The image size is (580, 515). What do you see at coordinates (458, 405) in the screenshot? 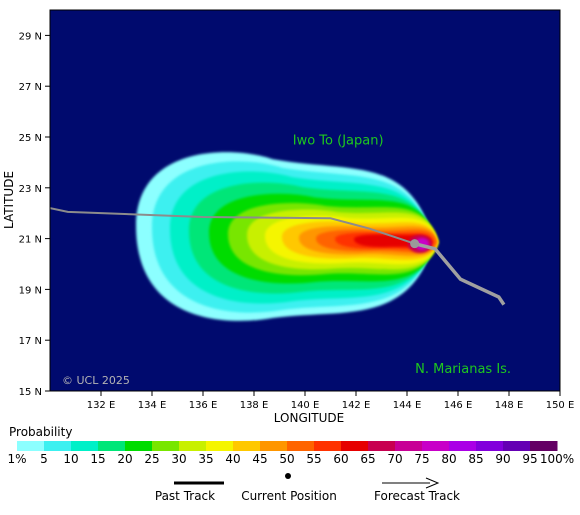
I see `lon-tick-label: 146 E` at bounding box center [458, 405].